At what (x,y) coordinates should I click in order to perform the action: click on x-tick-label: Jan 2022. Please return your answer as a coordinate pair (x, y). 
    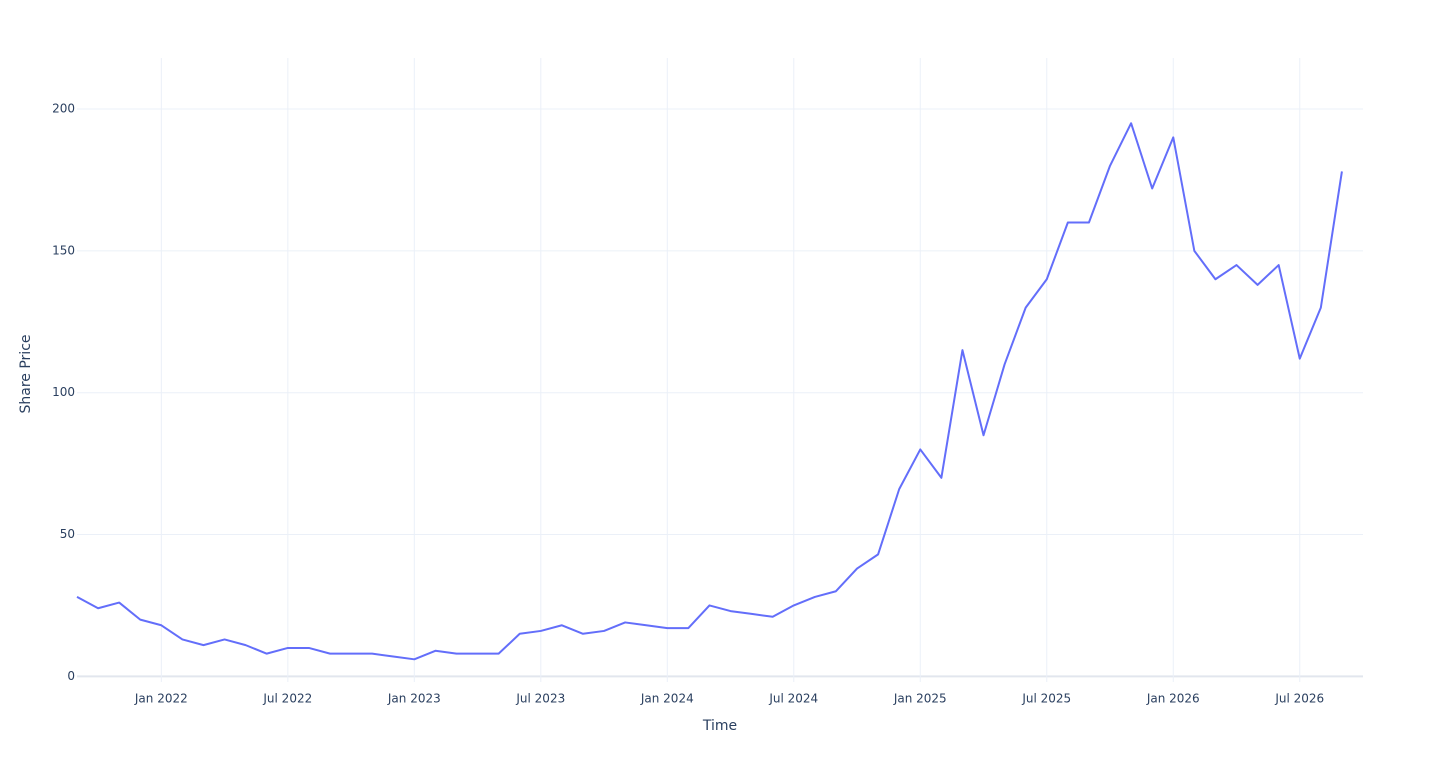
    Looking at the image, I should click on (161, 699).